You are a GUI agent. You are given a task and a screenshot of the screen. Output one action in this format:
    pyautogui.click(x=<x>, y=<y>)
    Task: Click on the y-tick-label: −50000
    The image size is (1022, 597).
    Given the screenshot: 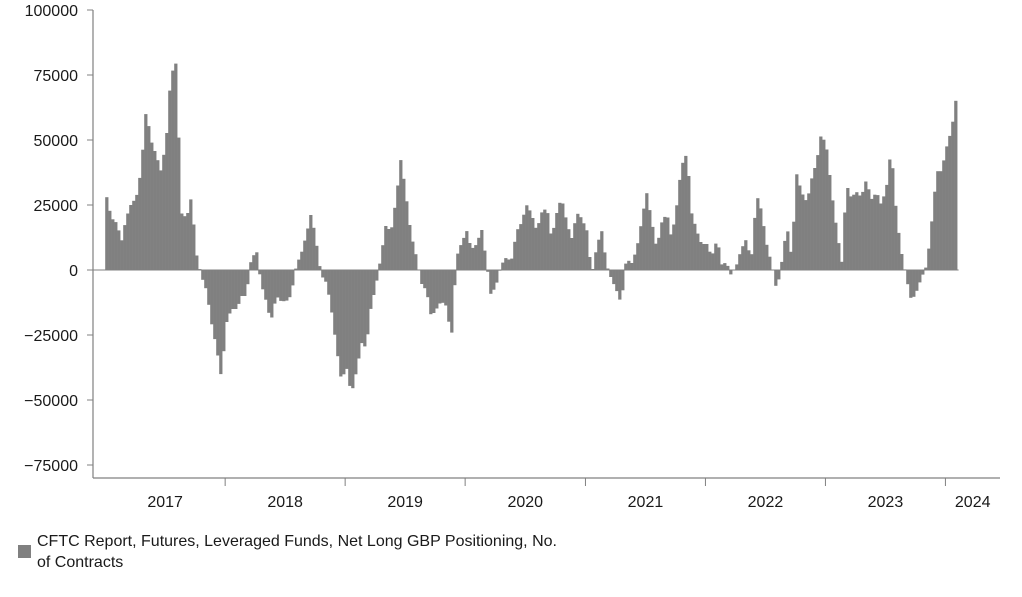 What is the action you would take?
    pyautogui.click(x=51, y=401)
    